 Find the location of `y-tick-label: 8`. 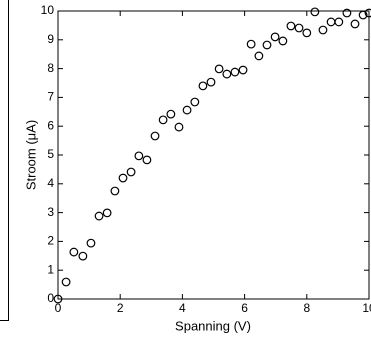

y-tick-label: 8 is located at coordinates (50, 68).